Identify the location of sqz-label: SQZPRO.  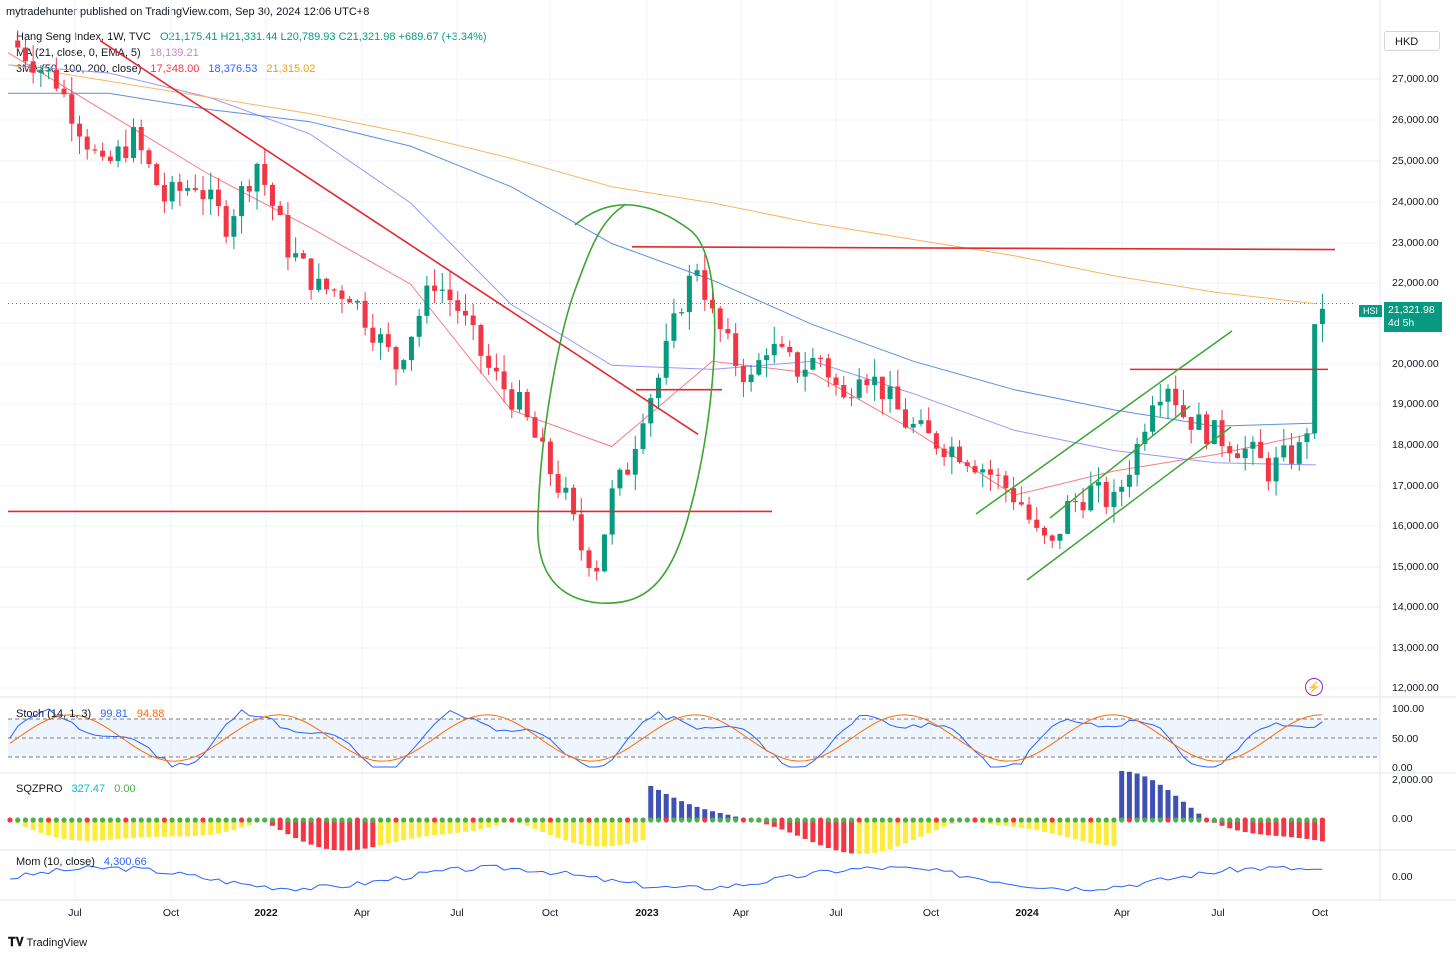
(39, 789).